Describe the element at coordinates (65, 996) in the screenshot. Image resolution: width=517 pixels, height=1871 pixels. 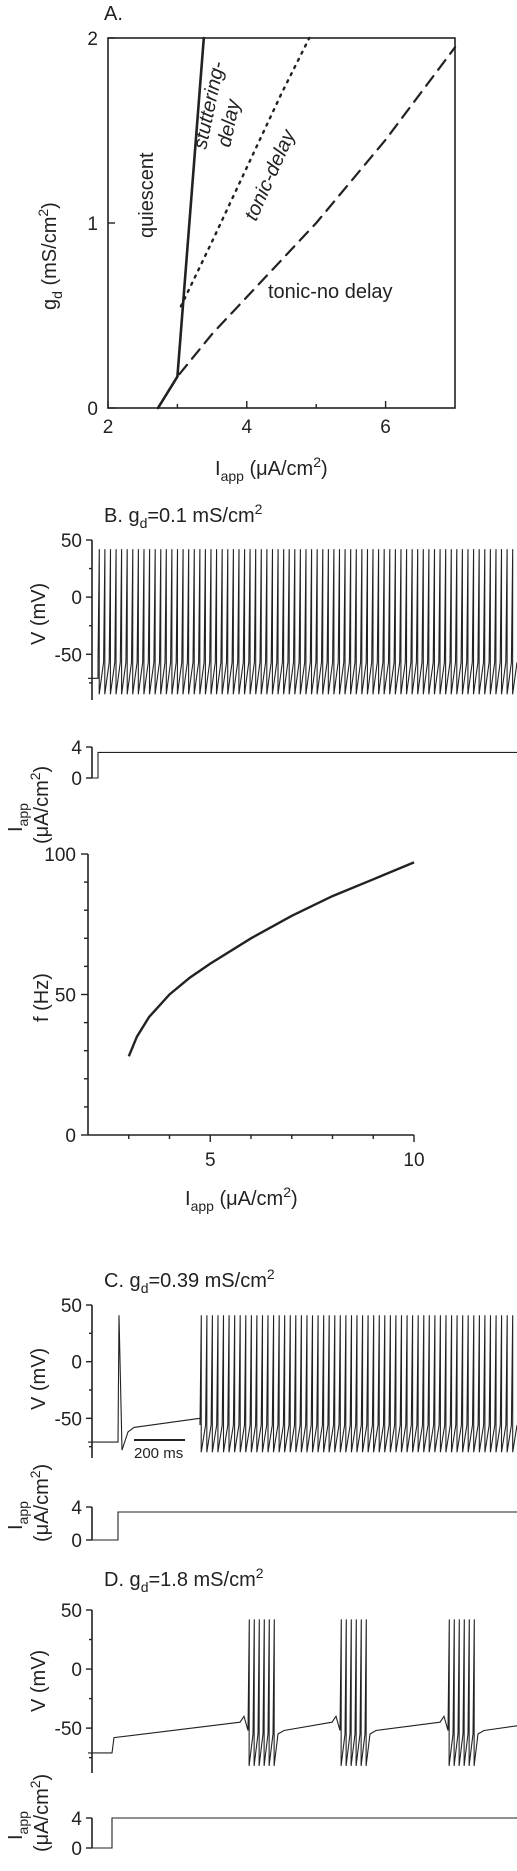
I see `fi-y-tick-label: 50` at that location.